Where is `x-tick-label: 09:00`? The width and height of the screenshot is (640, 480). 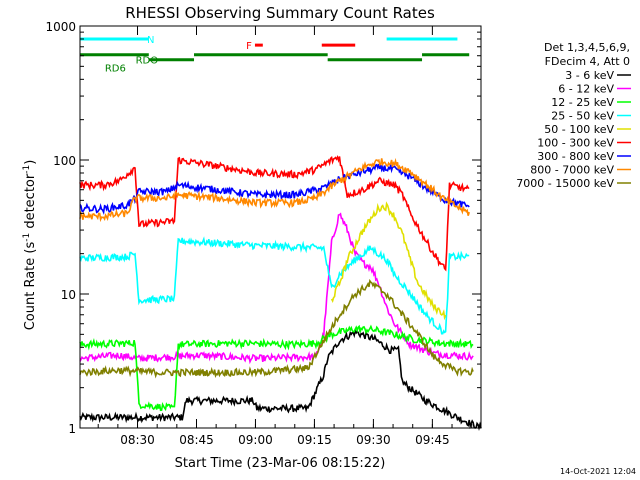
x-tick-label: 09:00 is located at coordinates (255, 440).